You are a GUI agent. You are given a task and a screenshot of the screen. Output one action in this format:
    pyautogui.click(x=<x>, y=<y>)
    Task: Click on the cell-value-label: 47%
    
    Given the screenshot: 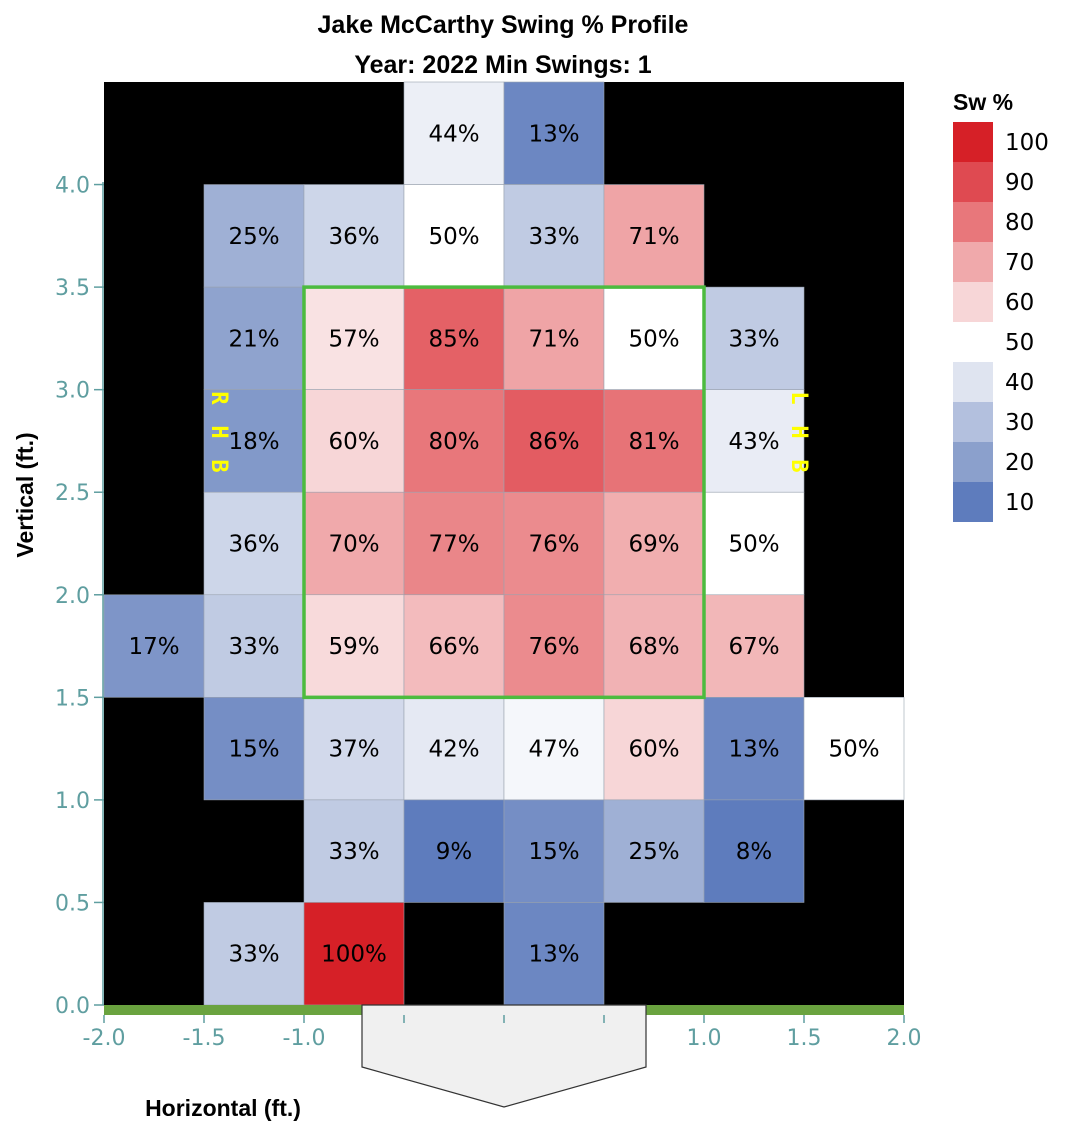 What is the action you would take?
    pyautogui.click(x=553, y=750)
    